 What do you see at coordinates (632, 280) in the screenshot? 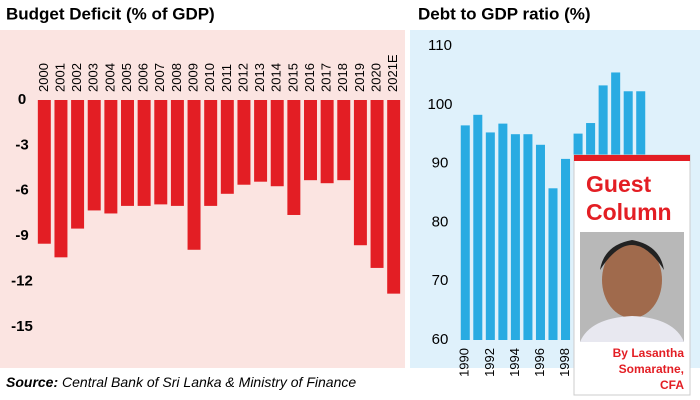
I see `photo-face` at bounding box center [632, 280].